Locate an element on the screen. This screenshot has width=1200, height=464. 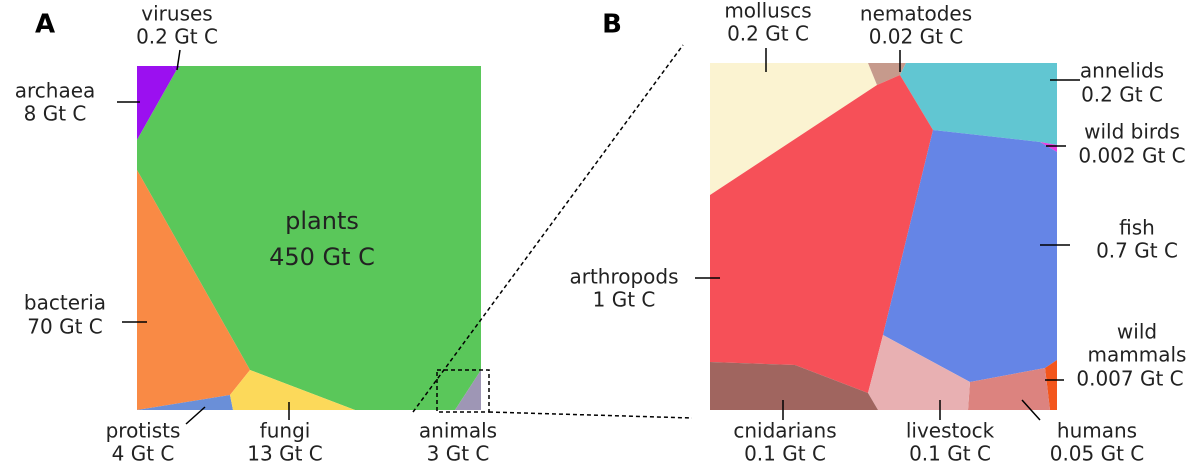
cell-name: humans is located at coordinates (1097, 431).